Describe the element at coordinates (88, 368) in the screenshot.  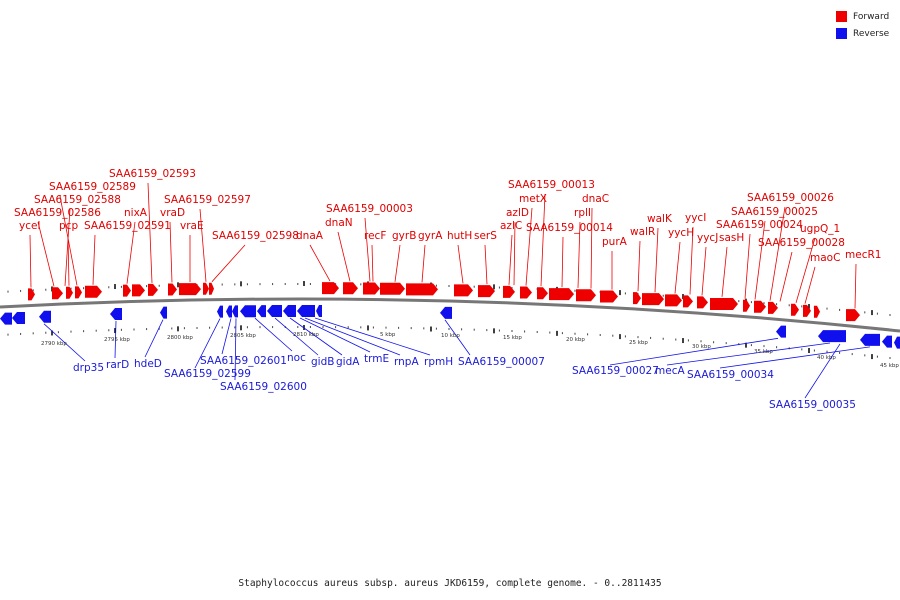
I see `gene-label-drp35: drp35` at that location.